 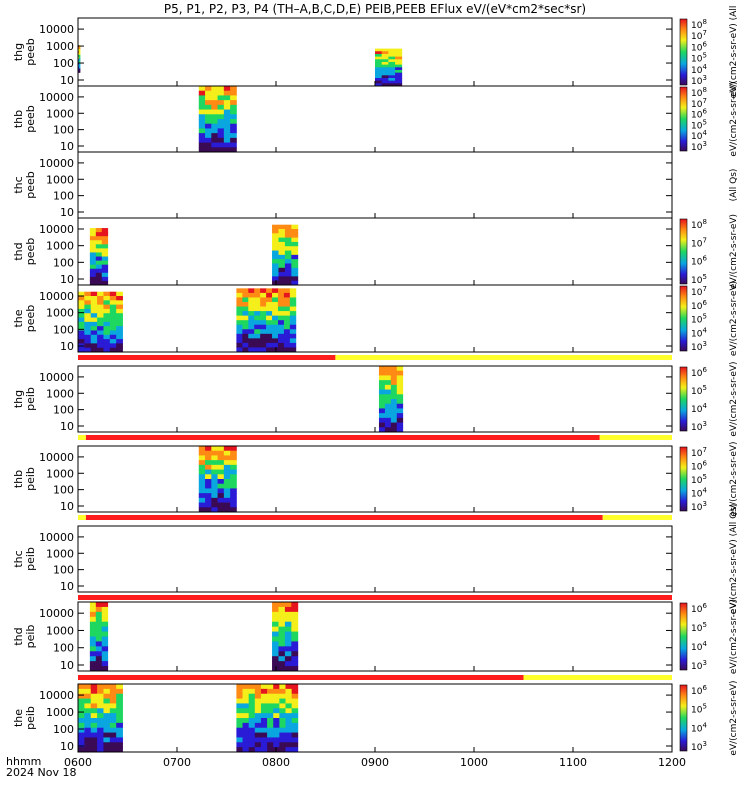 I want to click on colorbar-tick-label: 10⁷, so click(x=699, y=242).